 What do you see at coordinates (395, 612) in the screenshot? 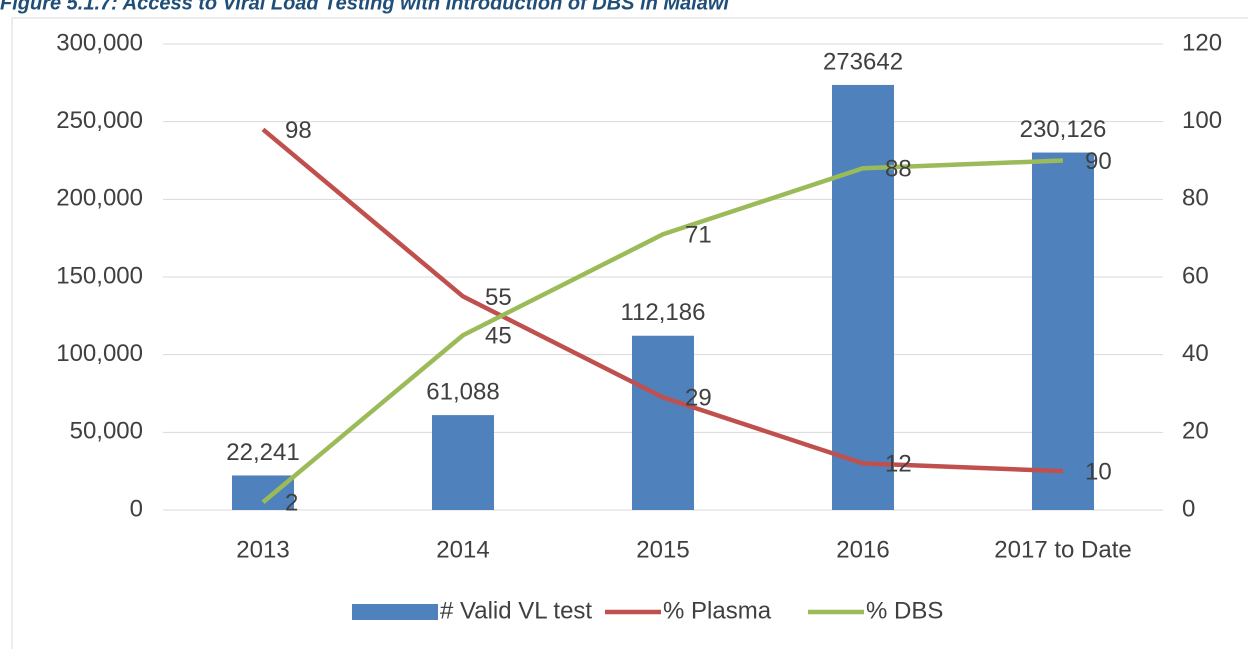
I see `legend-swatch` at bounding box center [395, 612].